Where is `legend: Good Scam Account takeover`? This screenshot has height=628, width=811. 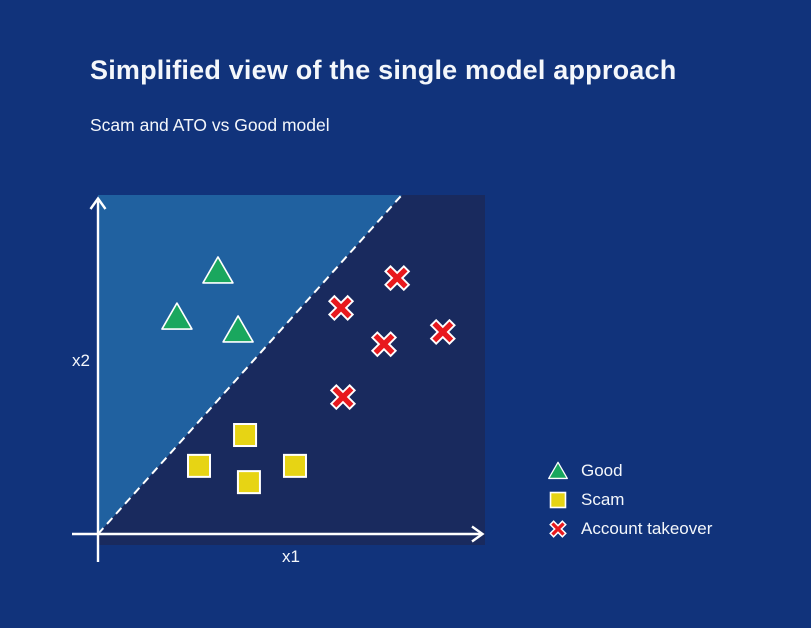
legend: Good Scam Account takeover is located at coordinates (629, 499).